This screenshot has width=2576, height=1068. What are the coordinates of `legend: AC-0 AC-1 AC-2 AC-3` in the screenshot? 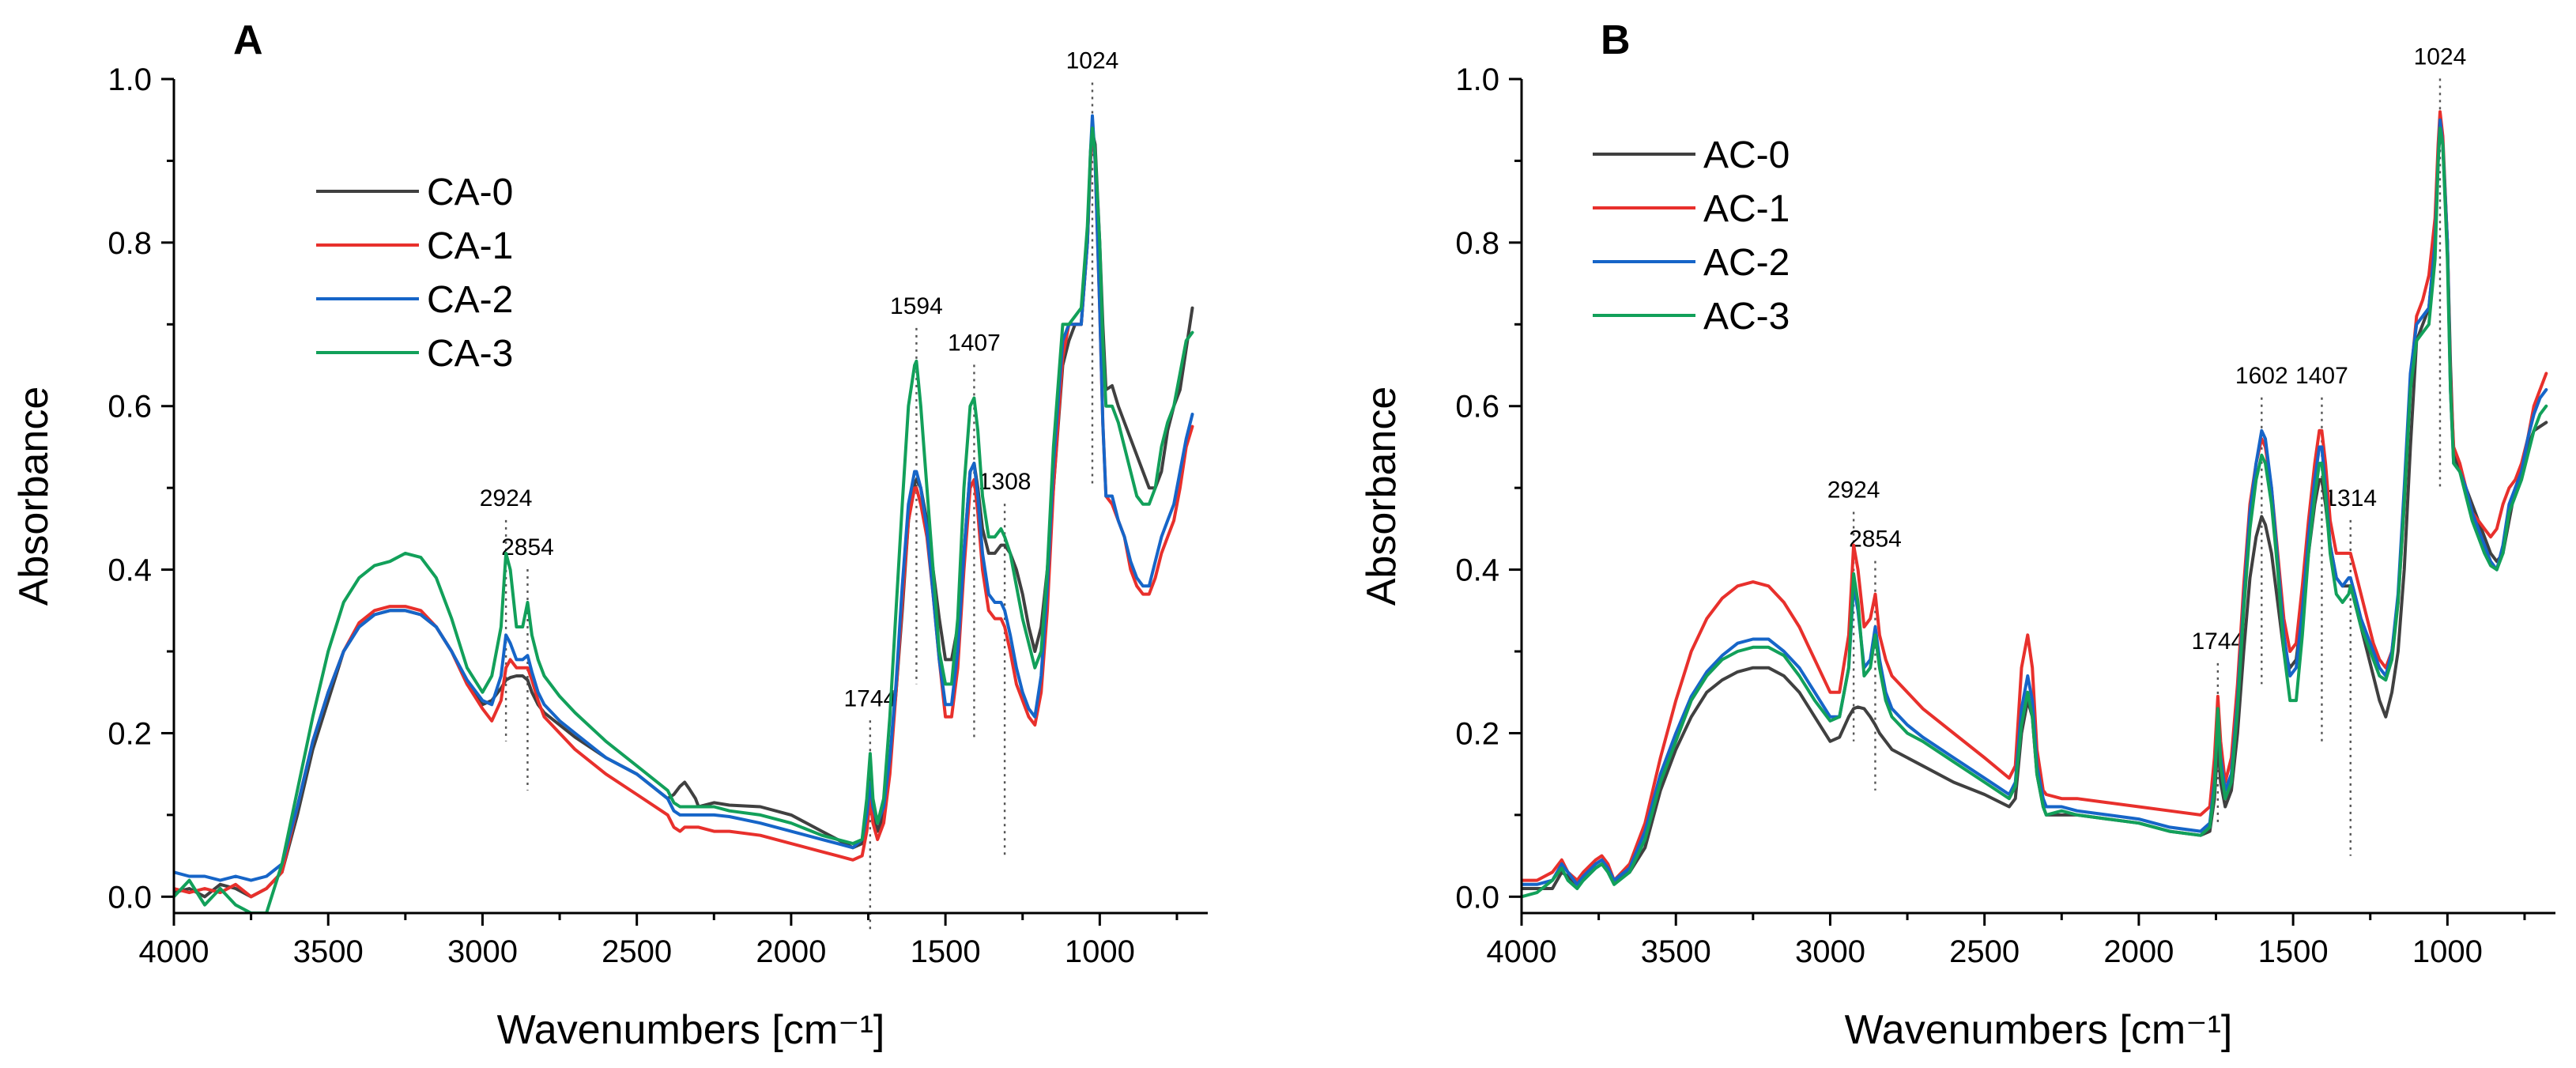 It's located at (1691, 236).